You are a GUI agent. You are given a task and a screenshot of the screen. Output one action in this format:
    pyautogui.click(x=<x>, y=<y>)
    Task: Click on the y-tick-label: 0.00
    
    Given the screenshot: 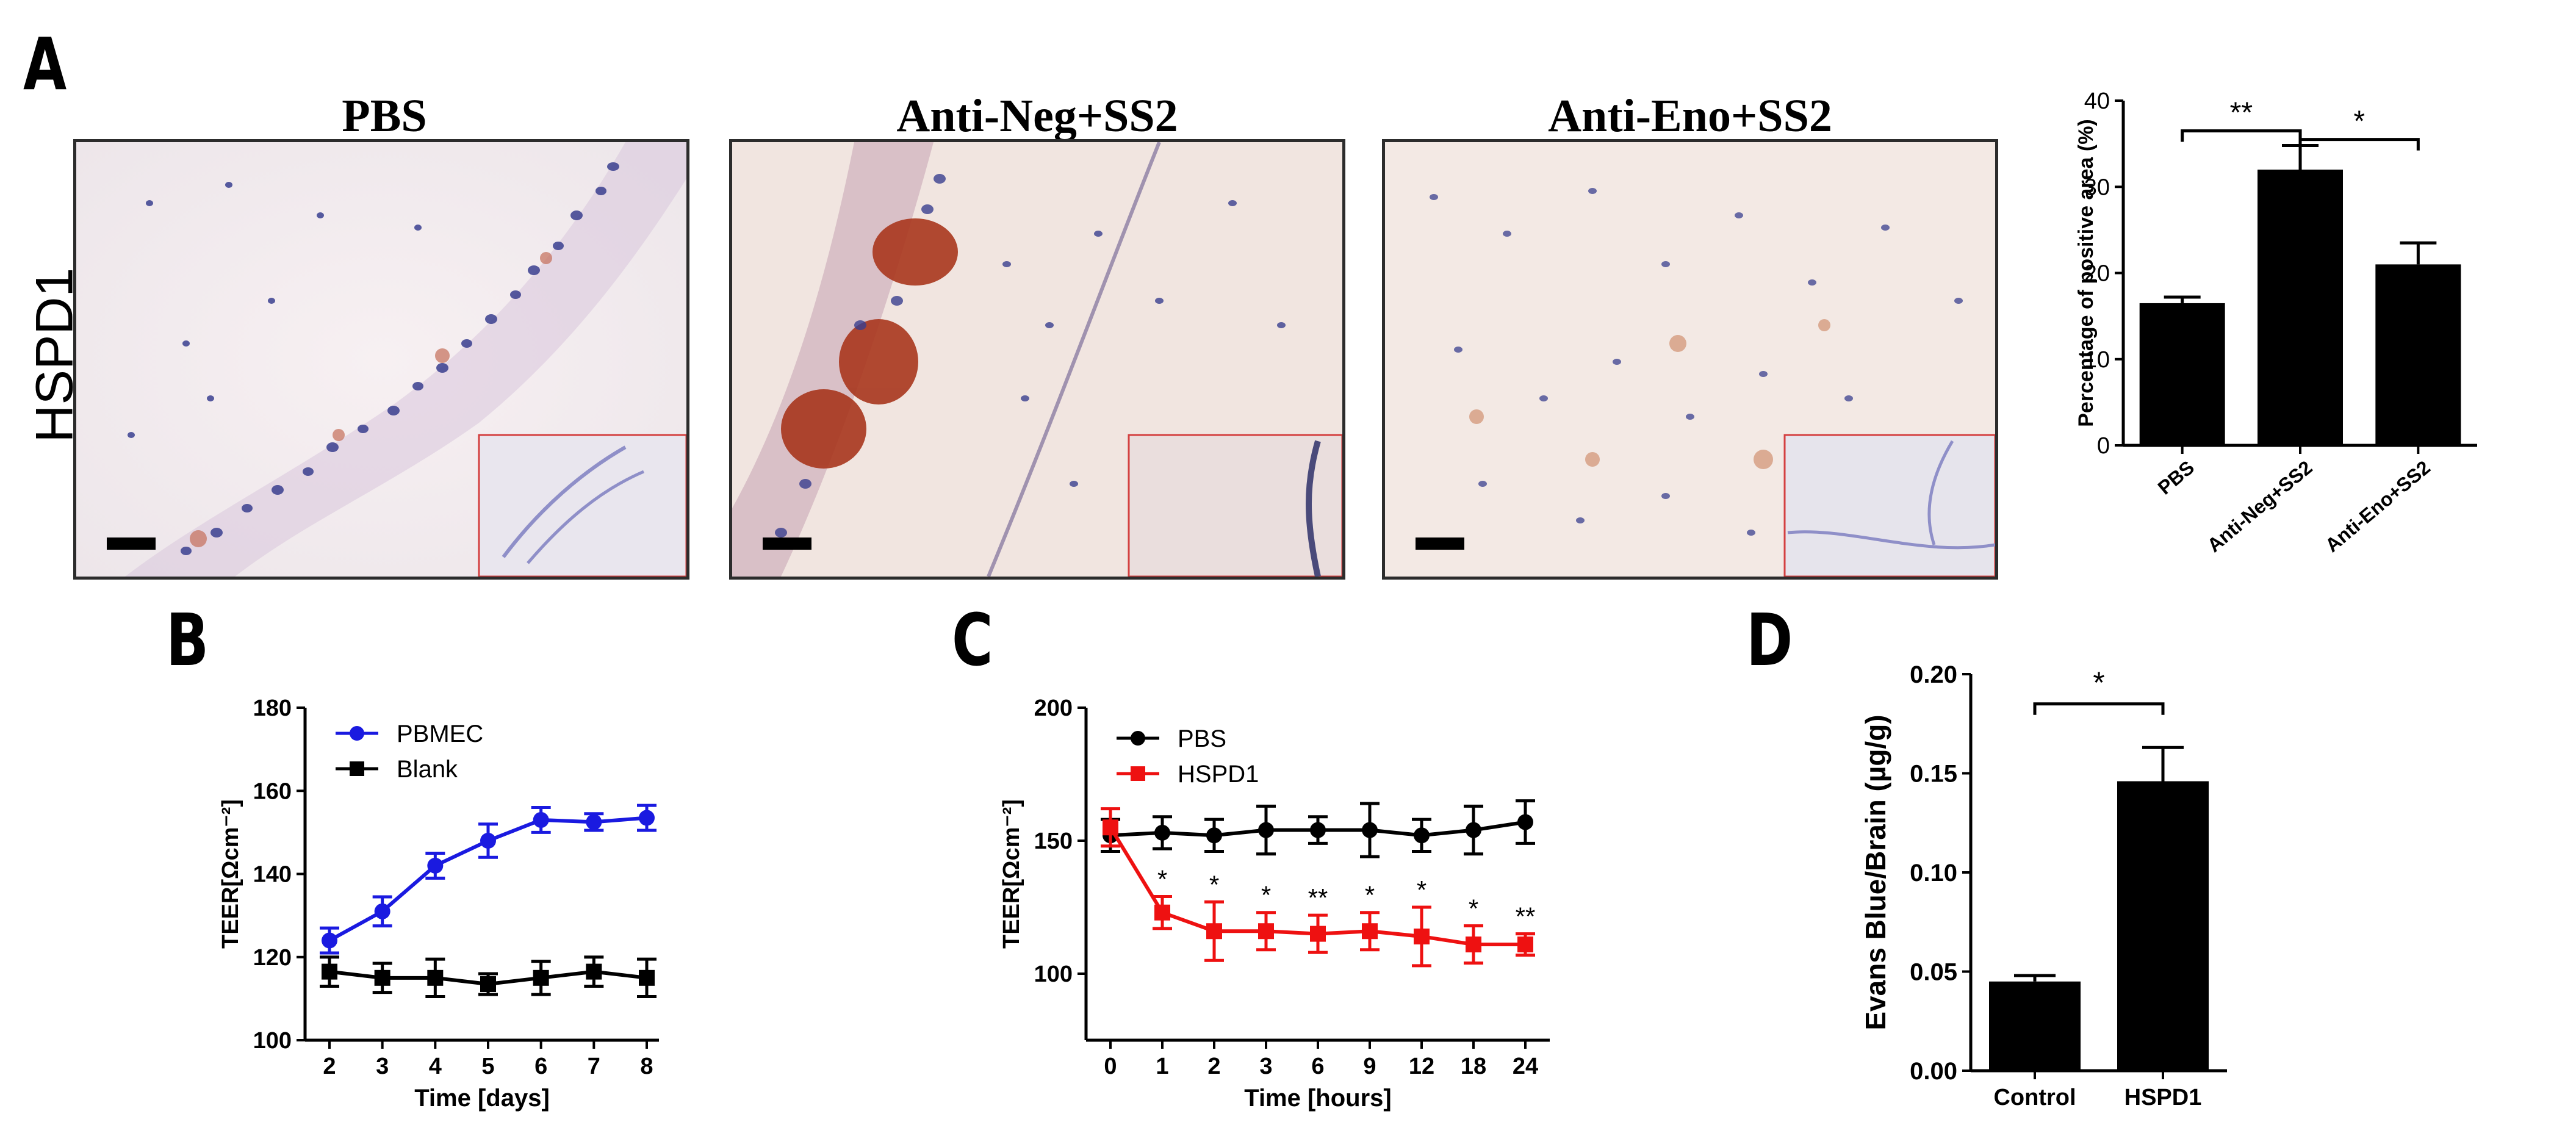 What is the action you would take?
    pyautogui.click(x=1933, y=1071)
    